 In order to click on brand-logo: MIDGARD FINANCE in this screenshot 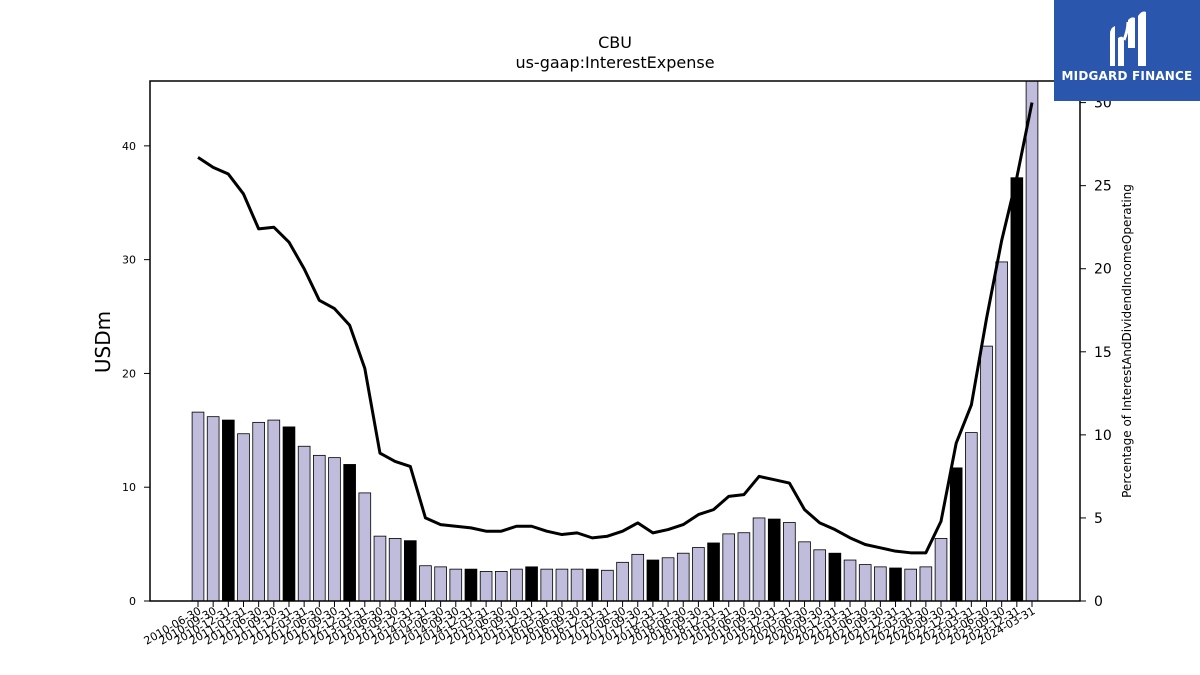, I will do `click(1127, 50)`.